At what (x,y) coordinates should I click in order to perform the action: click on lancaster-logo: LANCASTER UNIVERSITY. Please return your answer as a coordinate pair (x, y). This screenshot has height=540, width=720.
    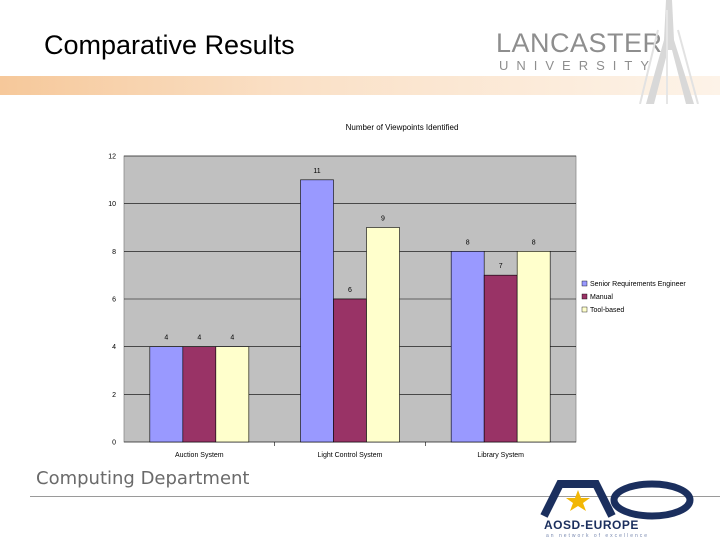
    Looking at the image, I should click on (579, 50).